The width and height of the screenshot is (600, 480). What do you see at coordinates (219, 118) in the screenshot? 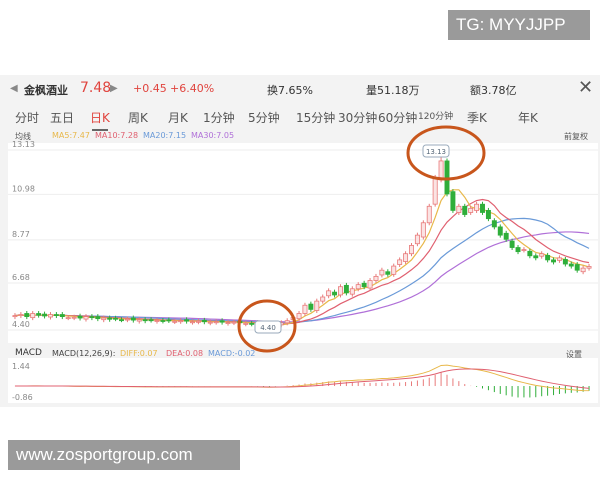
I see `tab-5: 1分钟` at bounding box center [219, 118].